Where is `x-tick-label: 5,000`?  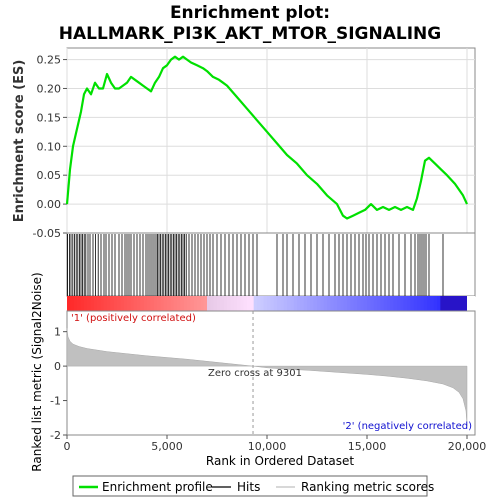 x-tick-label: 5,000 is located at coordinates (167, 446).